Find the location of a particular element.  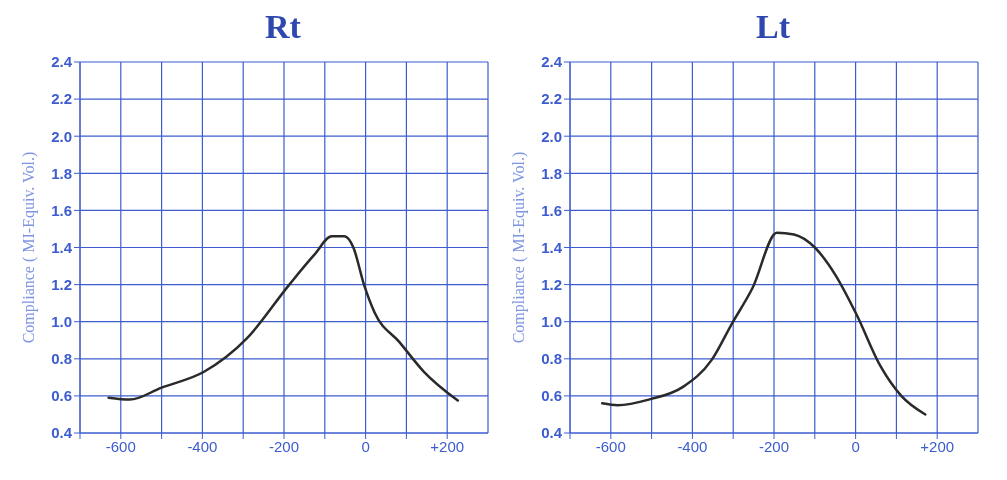

chart-title: Lt is located at coordinates (773, 27).